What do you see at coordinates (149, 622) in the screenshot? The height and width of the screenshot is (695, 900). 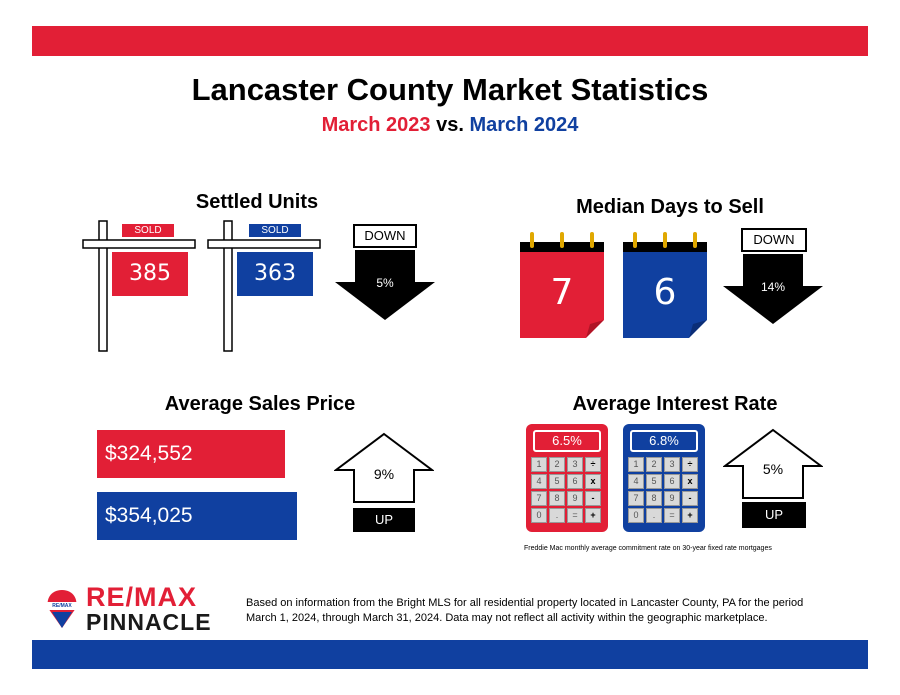 I see `brand-pinnacle: PINNACLE` at bounding box center [149, 622].